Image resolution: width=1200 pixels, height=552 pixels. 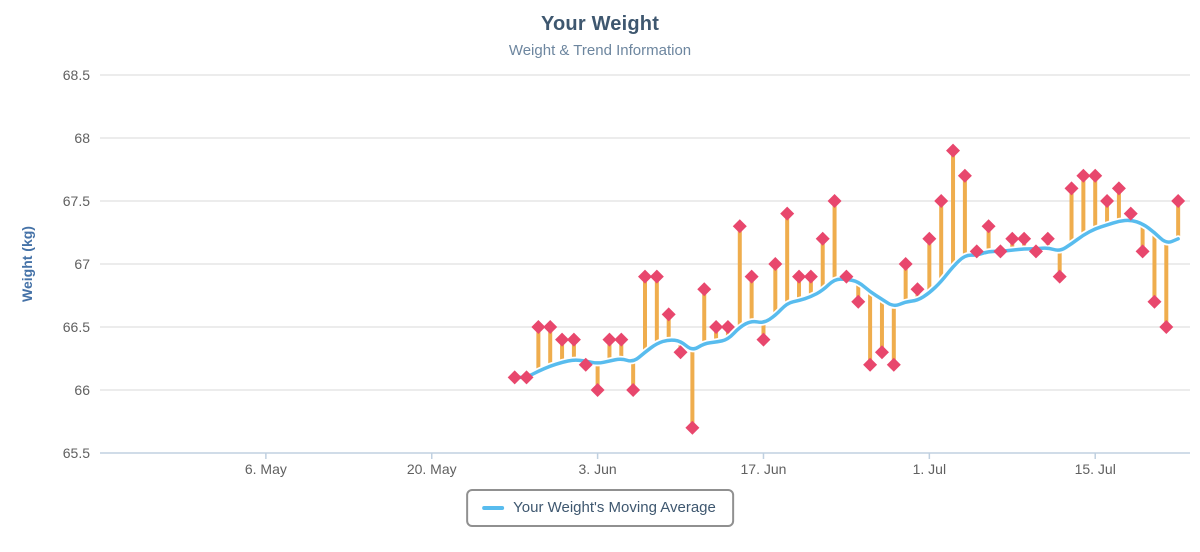 I want to click on x-axis-tick-label: 20. May, so click(x=431, y=469).